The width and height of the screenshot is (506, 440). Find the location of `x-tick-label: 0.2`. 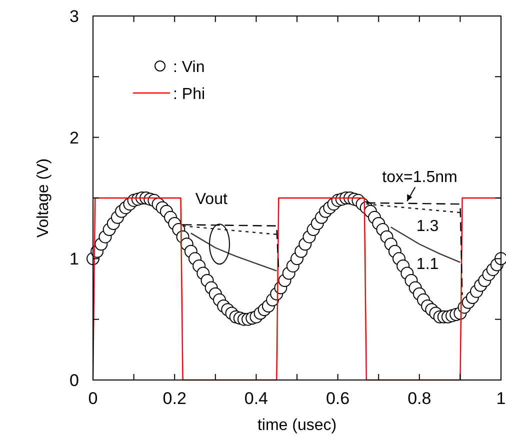

x-tick-label: 0.2 is located at coordinates (174, 398).